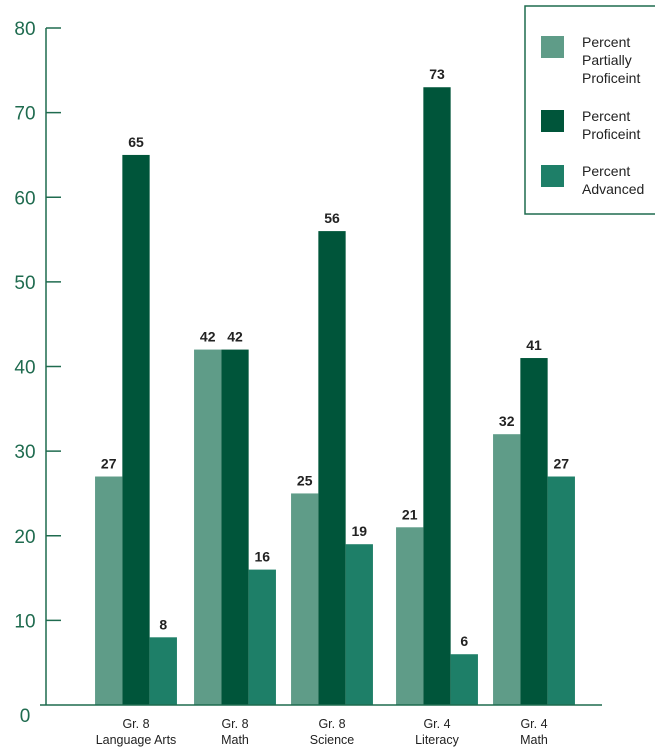 This screenshot has width=655, height=753. I want to click on data-label: 65, so click(136, 142).